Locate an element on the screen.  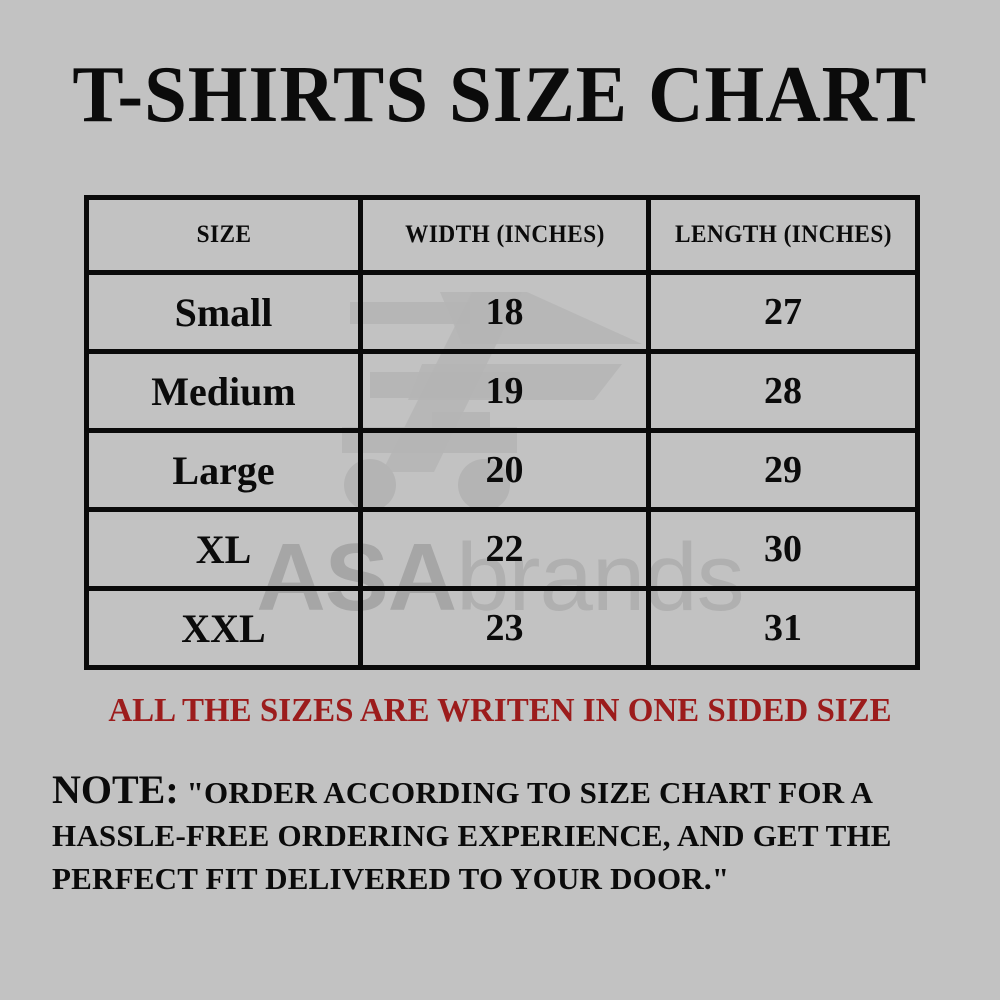
note-label: NOTE: is located at coordinates (115, 789).